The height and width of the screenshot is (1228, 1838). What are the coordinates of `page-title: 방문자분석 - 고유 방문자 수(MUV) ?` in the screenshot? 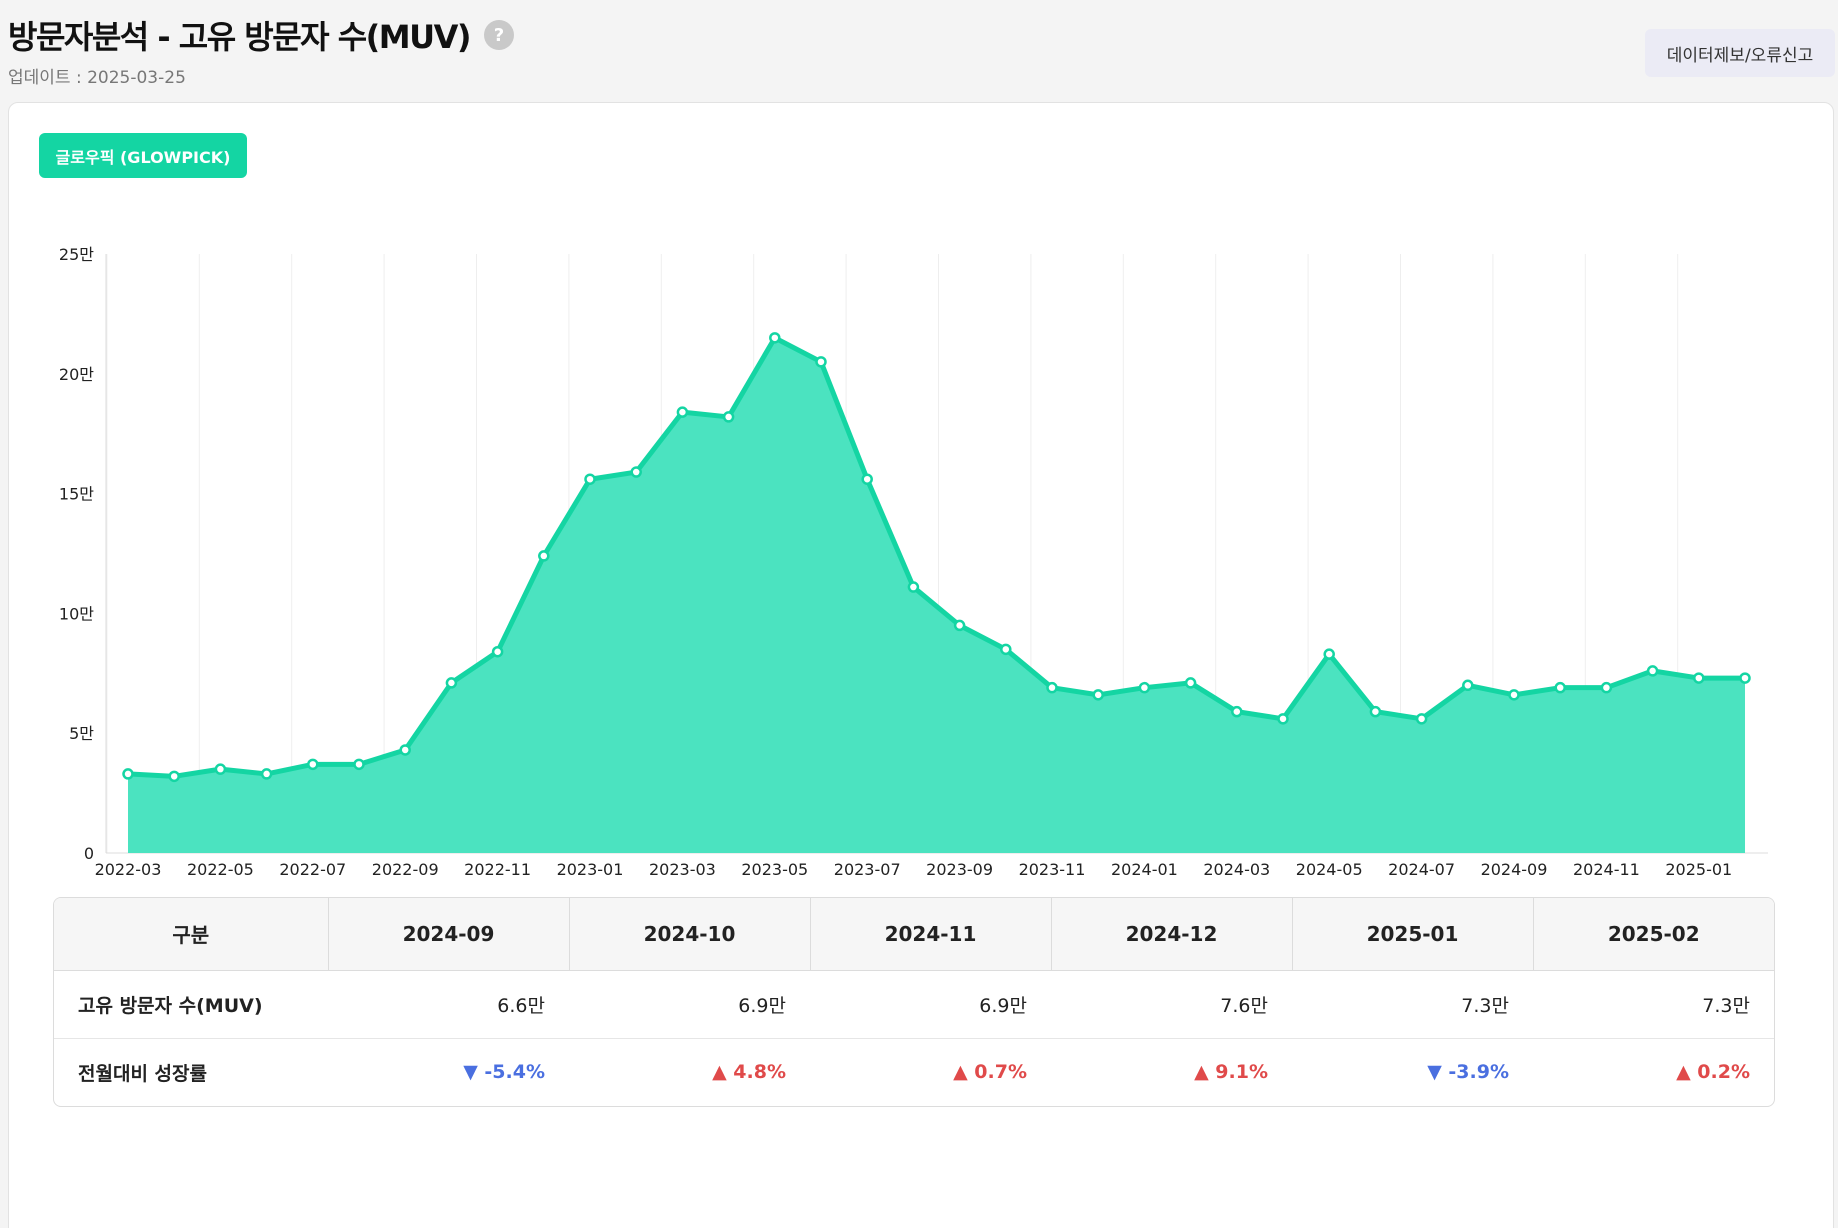 It's located at (261, 35).